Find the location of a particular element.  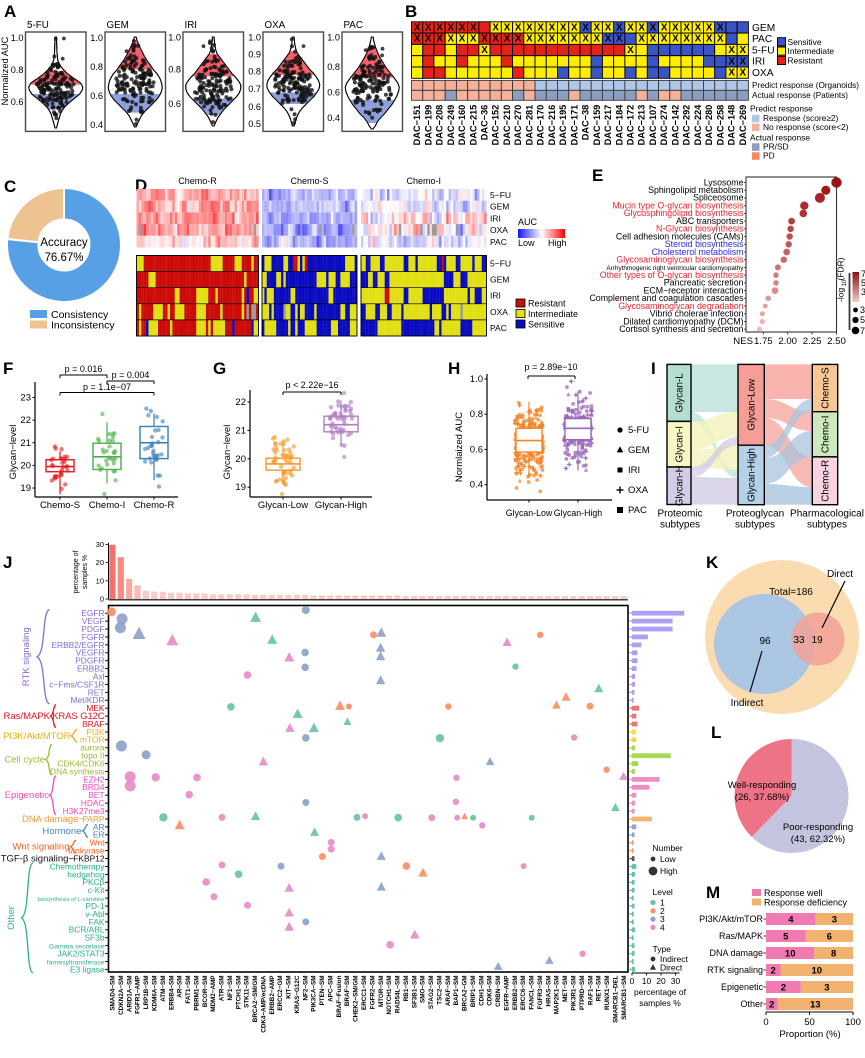

svg-text: 6 is located at coordinates (829, 937).